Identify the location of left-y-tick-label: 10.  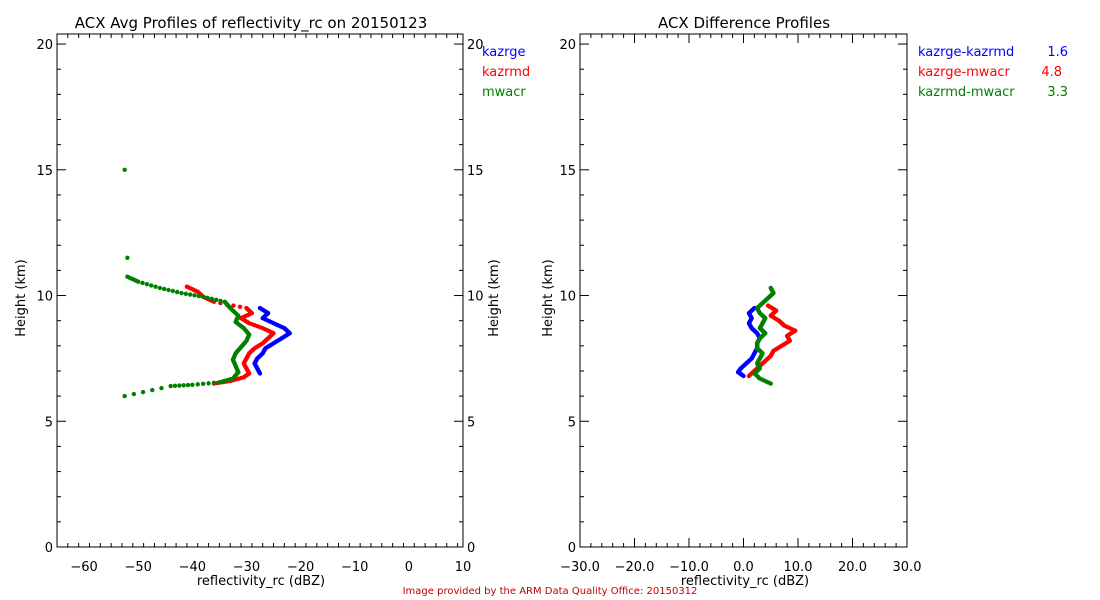
(44, 297).